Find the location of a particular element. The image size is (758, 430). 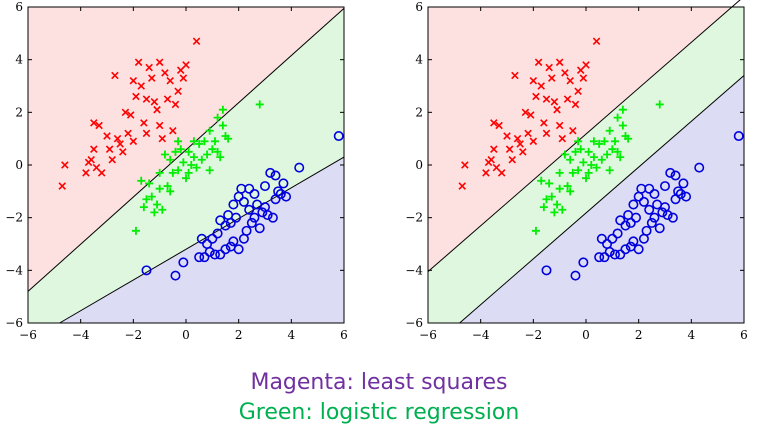

x-tick-label: 6 is located at coordinates (744, 335).